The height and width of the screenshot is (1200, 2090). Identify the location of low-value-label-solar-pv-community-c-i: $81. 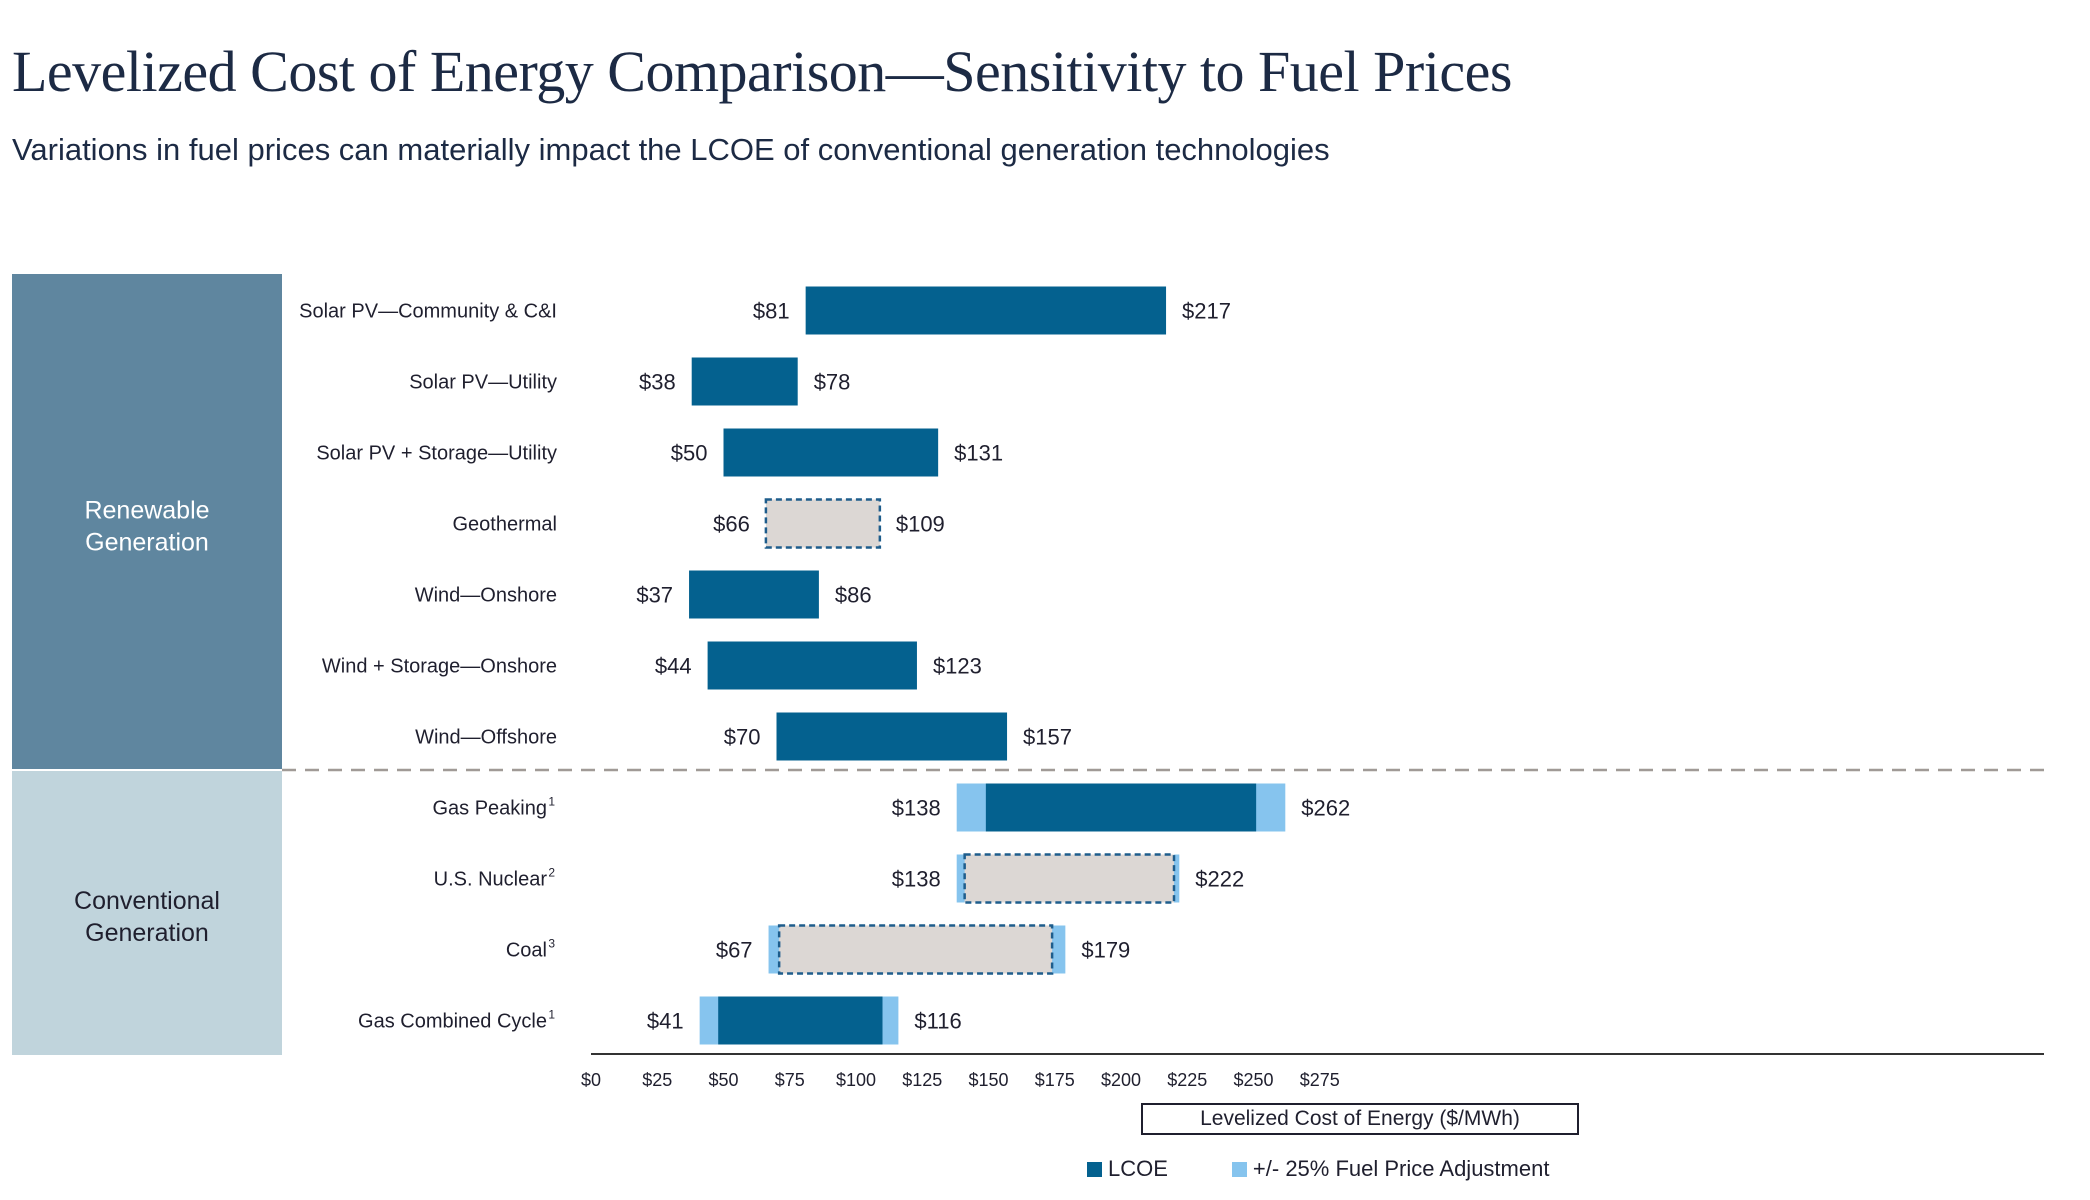
(771, 311).